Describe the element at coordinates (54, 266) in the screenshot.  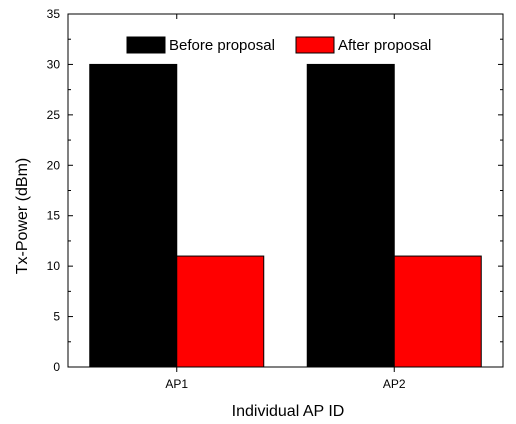
I see `y-tick-label: 10` at that location.